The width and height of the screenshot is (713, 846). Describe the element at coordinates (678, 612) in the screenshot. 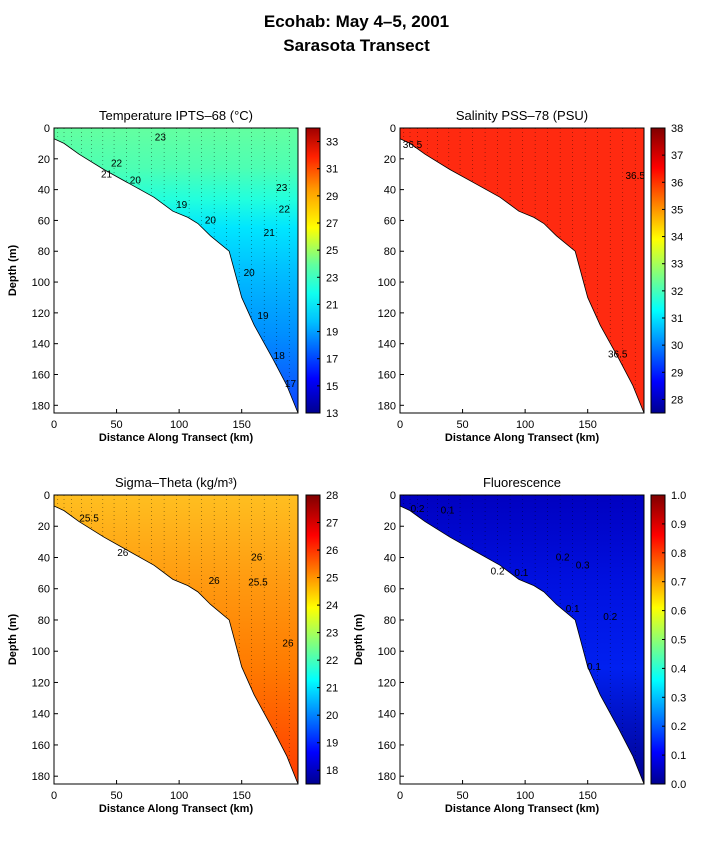

I see `colorbar-tick-label: 0.6` at that location.